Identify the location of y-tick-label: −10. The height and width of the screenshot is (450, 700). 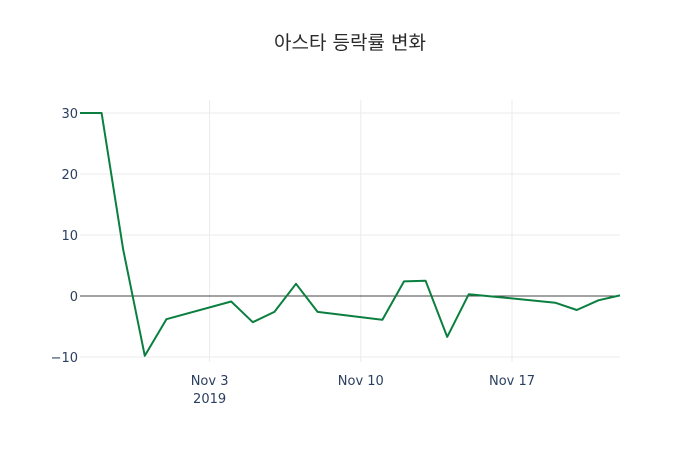
(64, 358).